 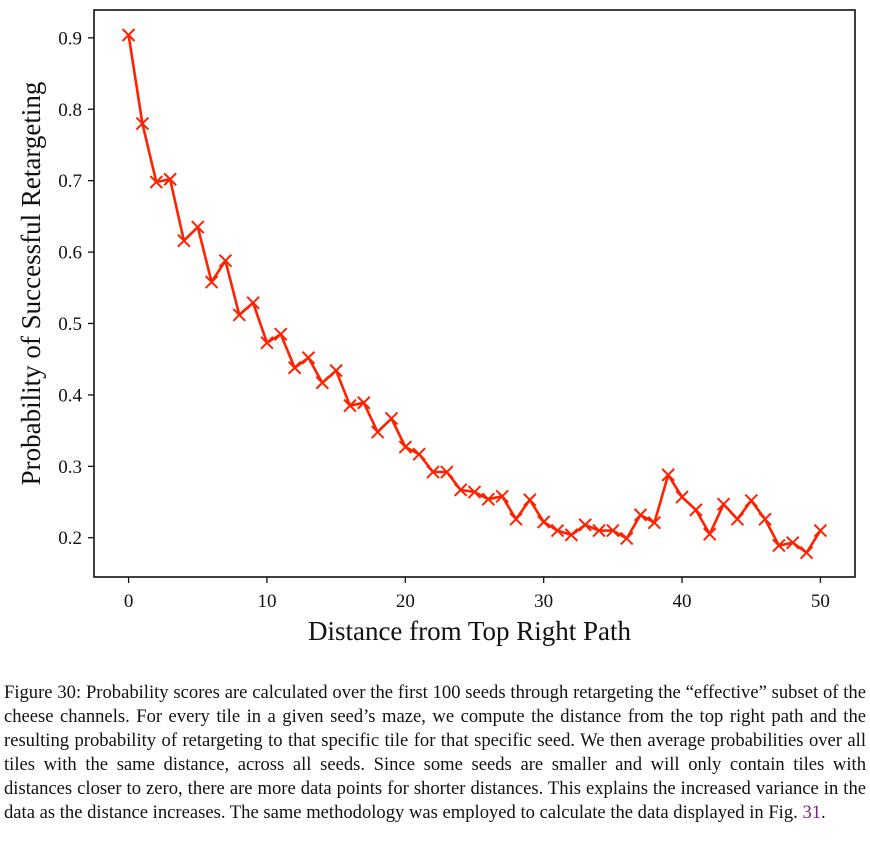 What do you see at coordinates (31, 284) in the screenshot?
I see `y-axis-label: Probability of Successful Retargeting` at bounding box center [31, 284].